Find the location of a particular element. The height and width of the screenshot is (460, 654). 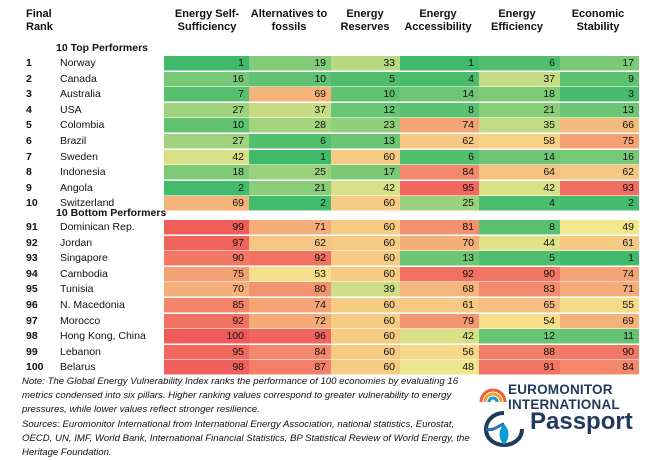

rank-cell: 6 is located at coordinates (29, 141).